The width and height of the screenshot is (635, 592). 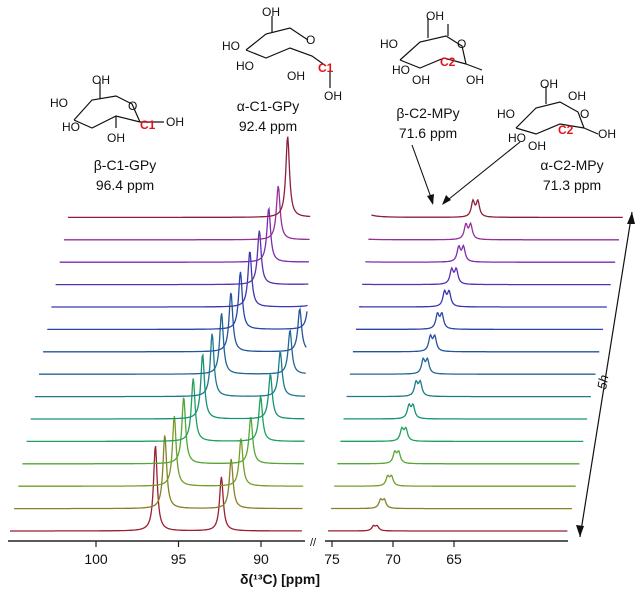 What do you see at coordinates (189, 177) in the screenshot?
I see `spectrum-trace-15-left` at bounding box center [189, 177].